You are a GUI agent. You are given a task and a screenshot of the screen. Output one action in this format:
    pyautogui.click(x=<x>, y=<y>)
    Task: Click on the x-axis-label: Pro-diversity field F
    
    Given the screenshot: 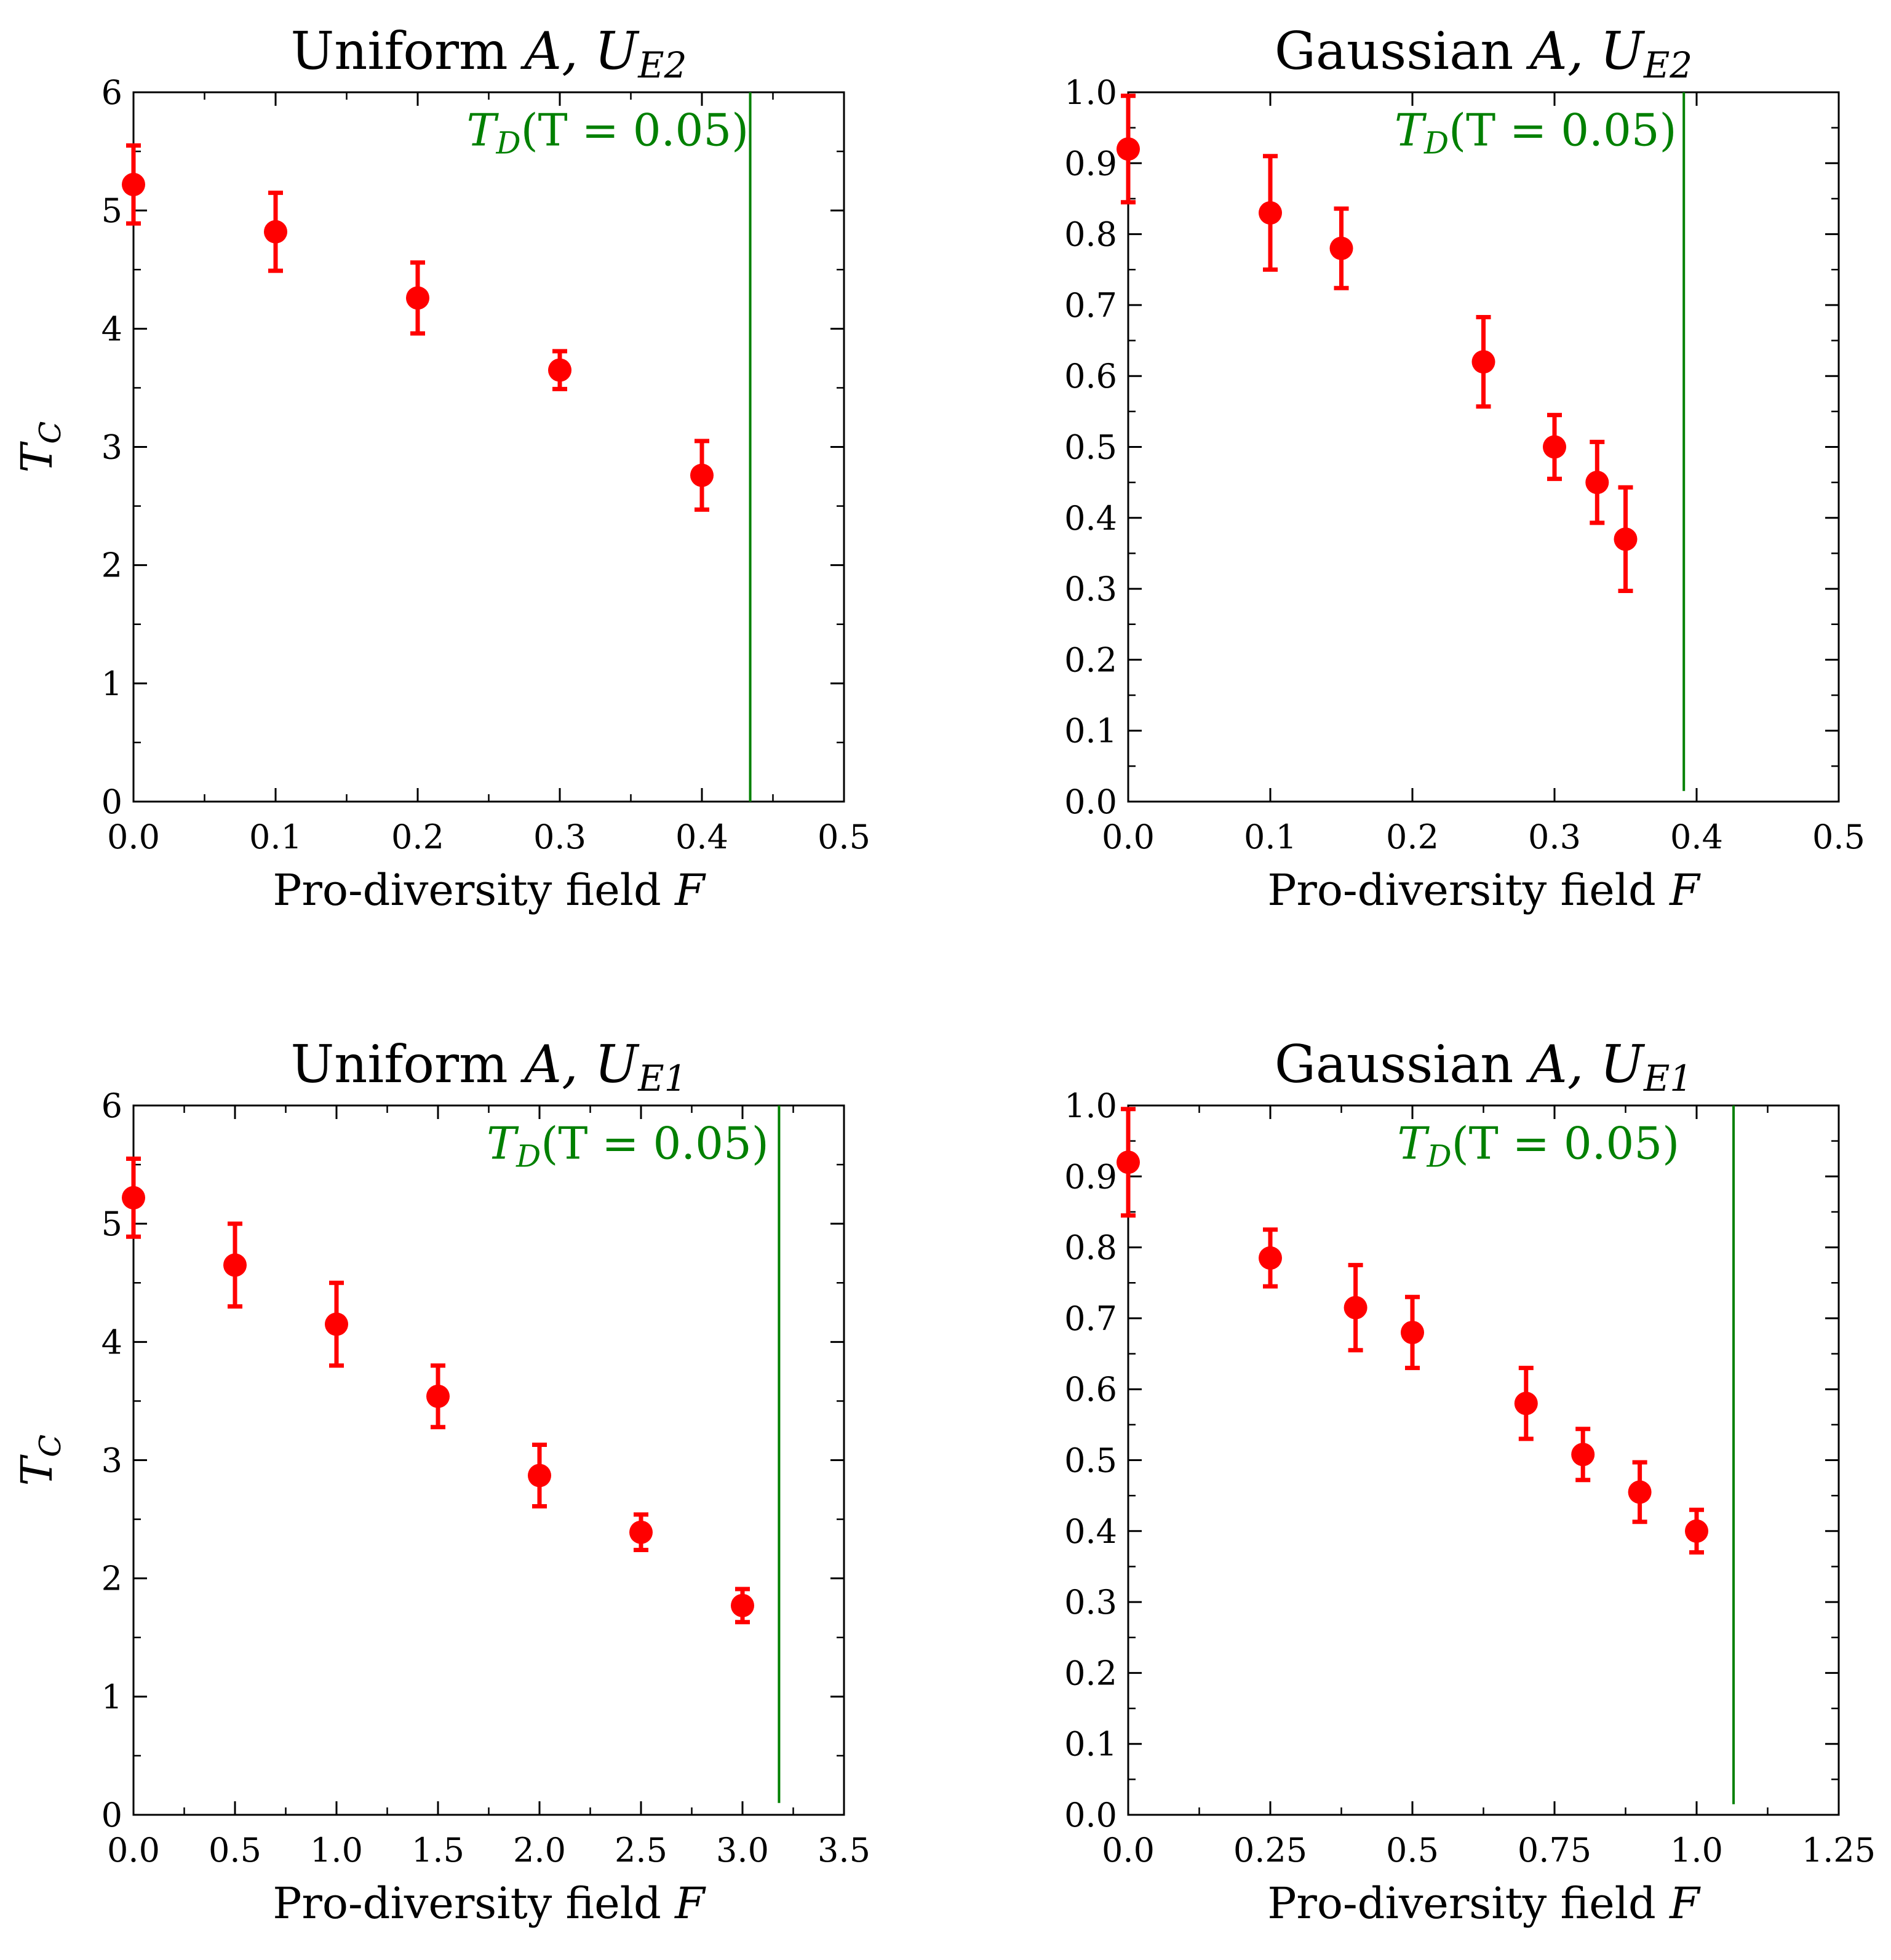 What is the action you would take?
    pyautogui.click(x=1484, y=1903)
    